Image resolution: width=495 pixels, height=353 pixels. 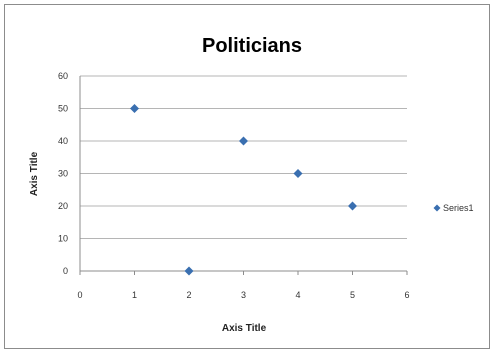 I want to click on x-axis-title: Axis Title, so click(x=244, y=328).